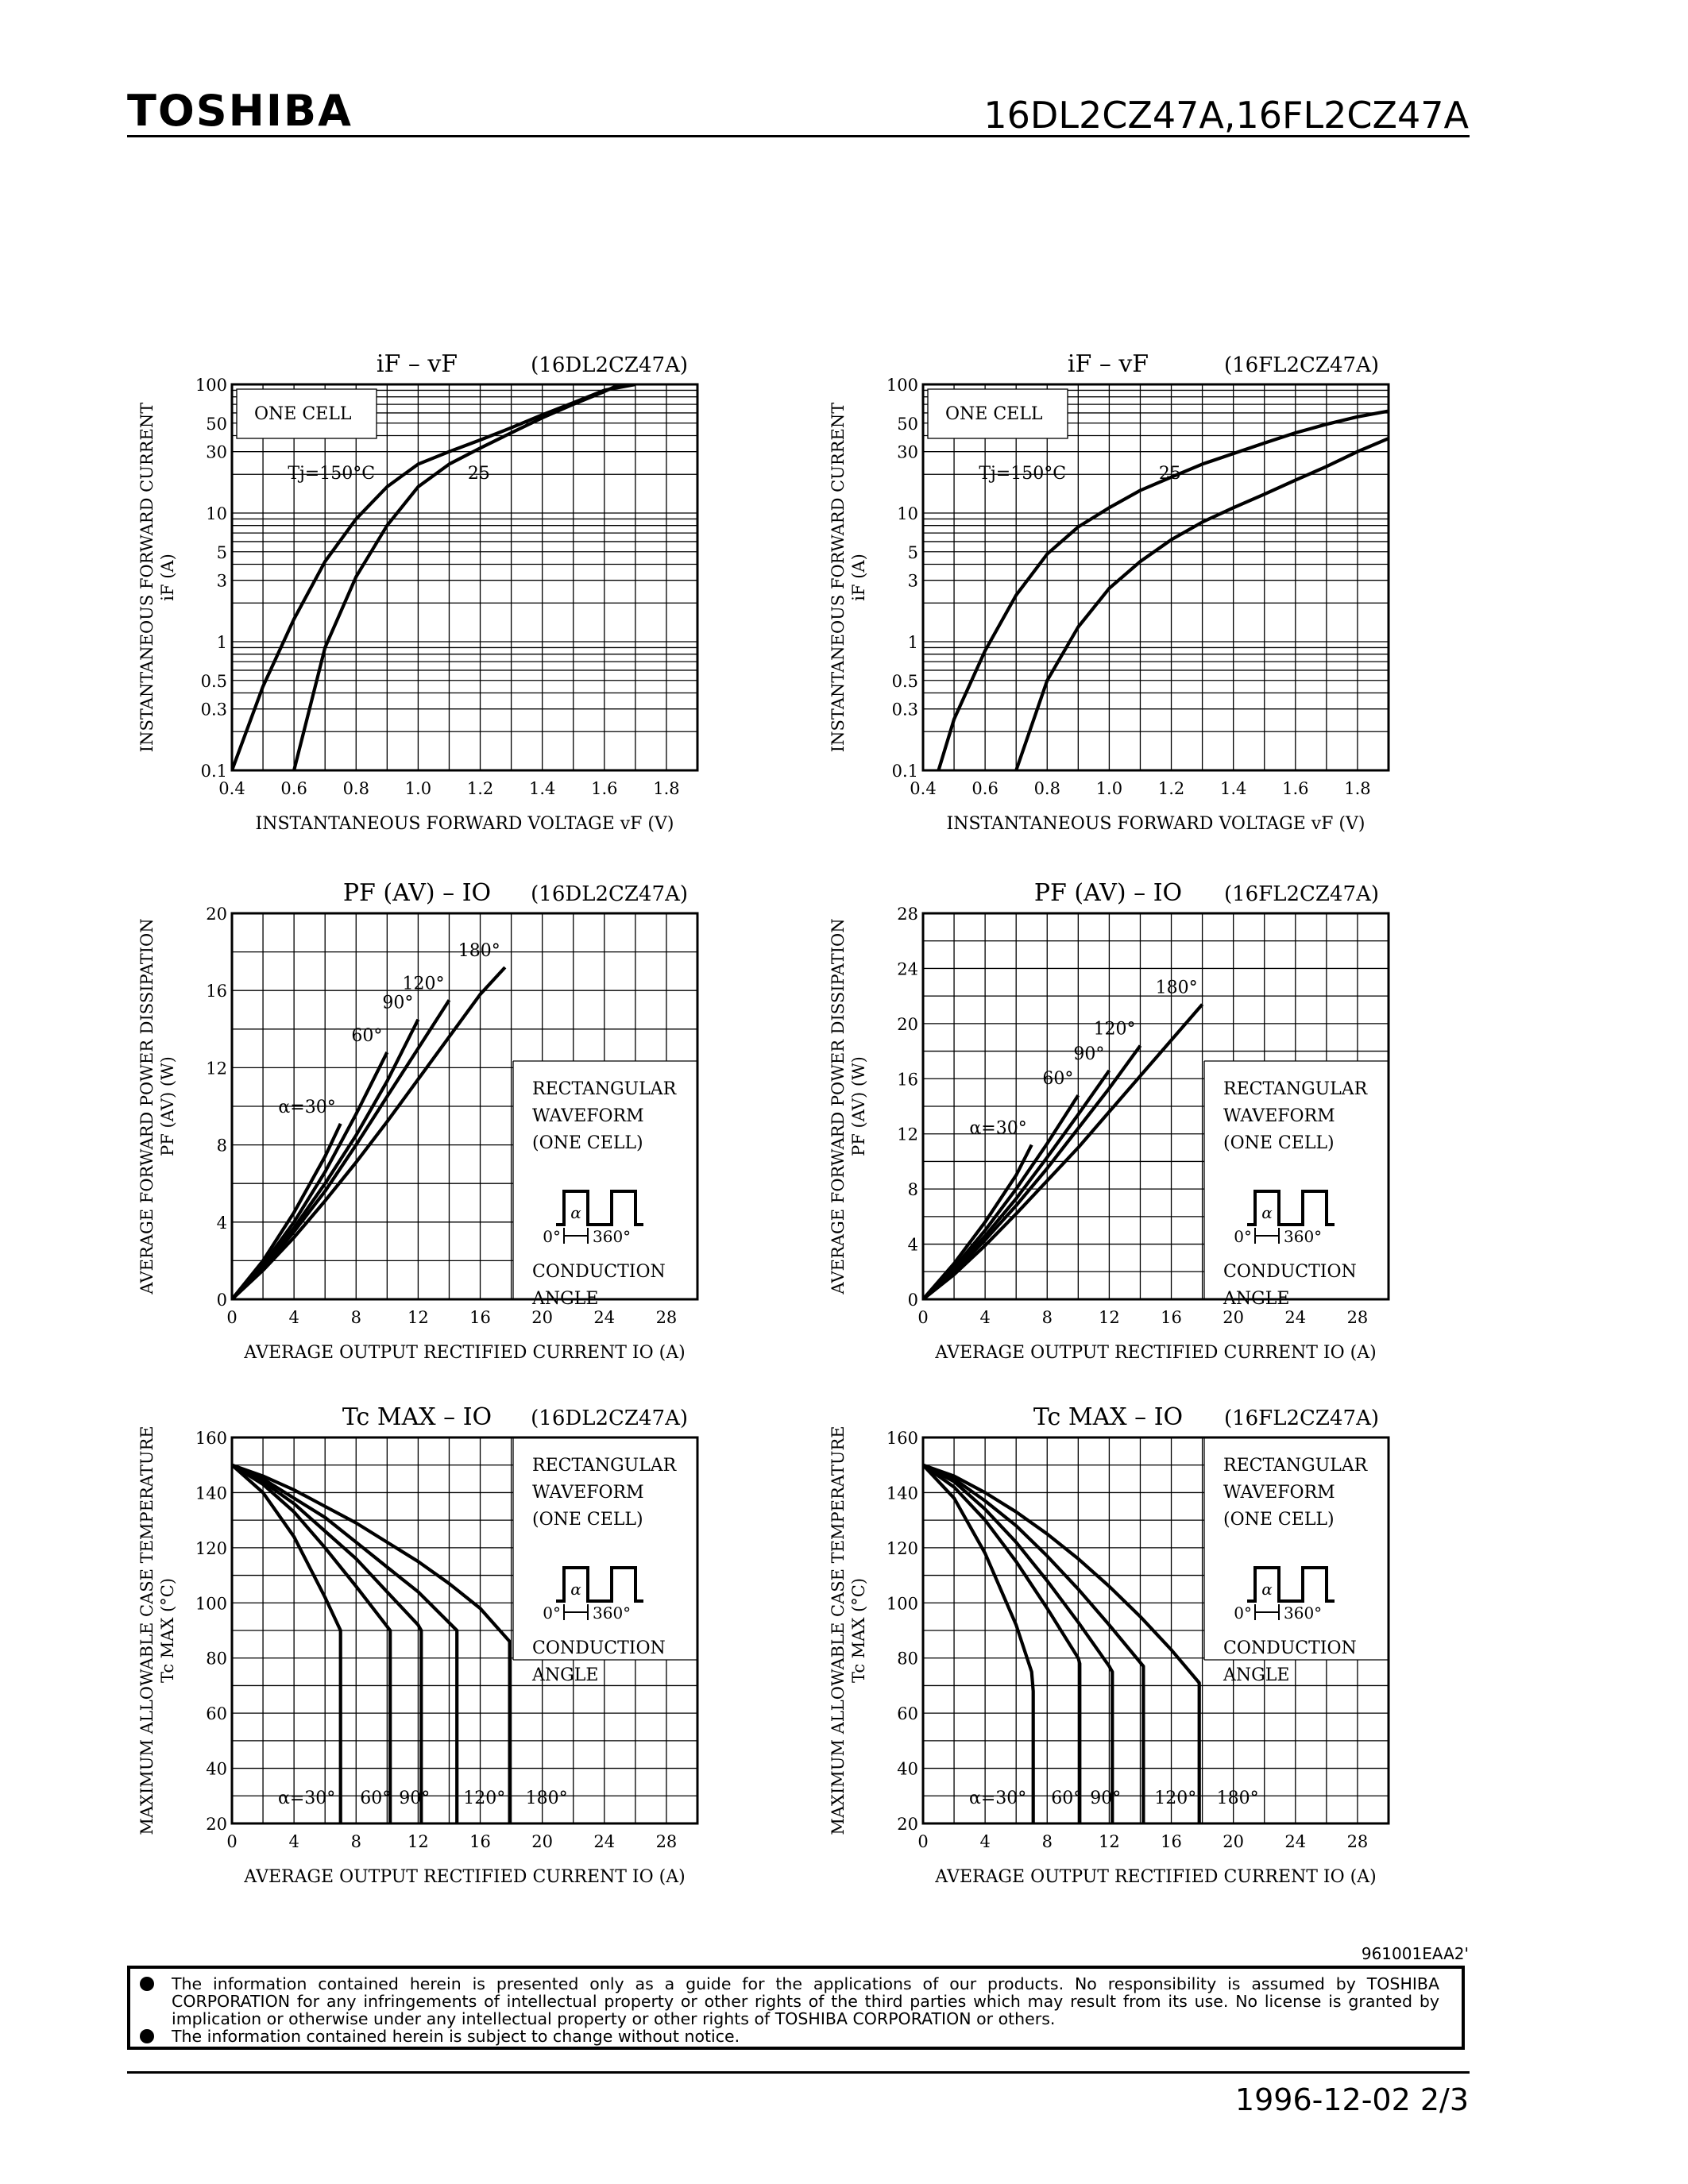 This screenshot has height=2184, width=1688. I want to click on waveform-label: RECTANGULAR, so click(605, 1089).